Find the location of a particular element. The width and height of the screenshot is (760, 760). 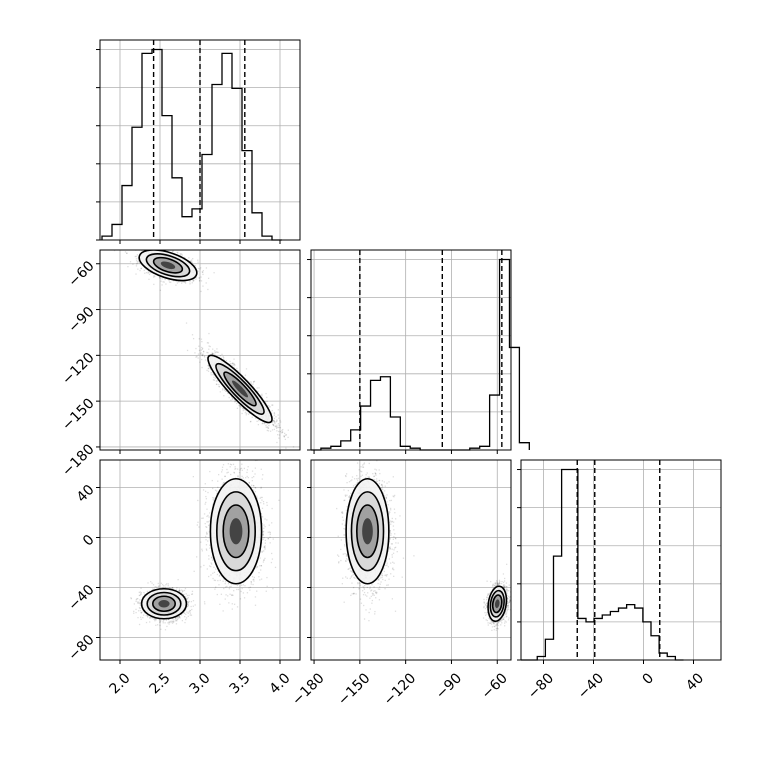

x-tick-label: −90 is located at coordinates (449, 686).